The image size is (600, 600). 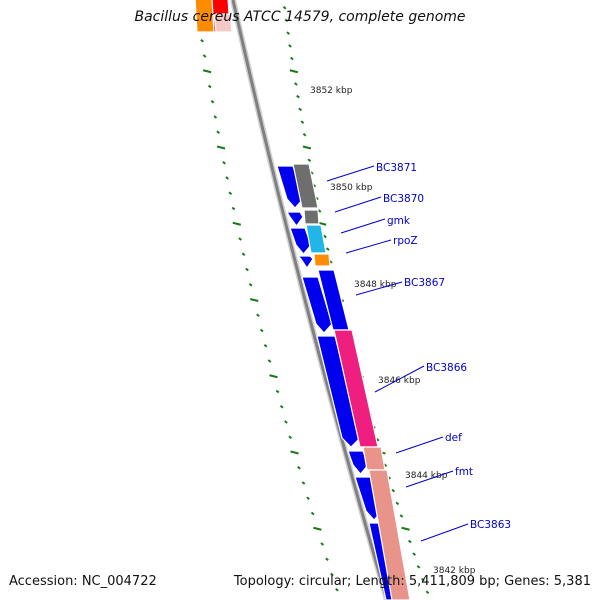 I want to click on cds-def, so click(x=358, y=462).